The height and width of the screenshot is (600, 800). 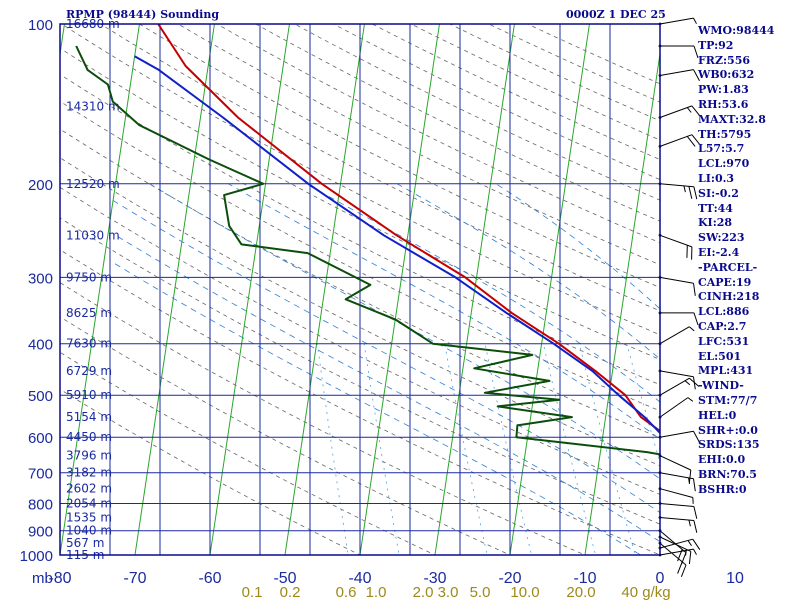 I want to click on index-tt: TT:44, so click(x=715, y=208).